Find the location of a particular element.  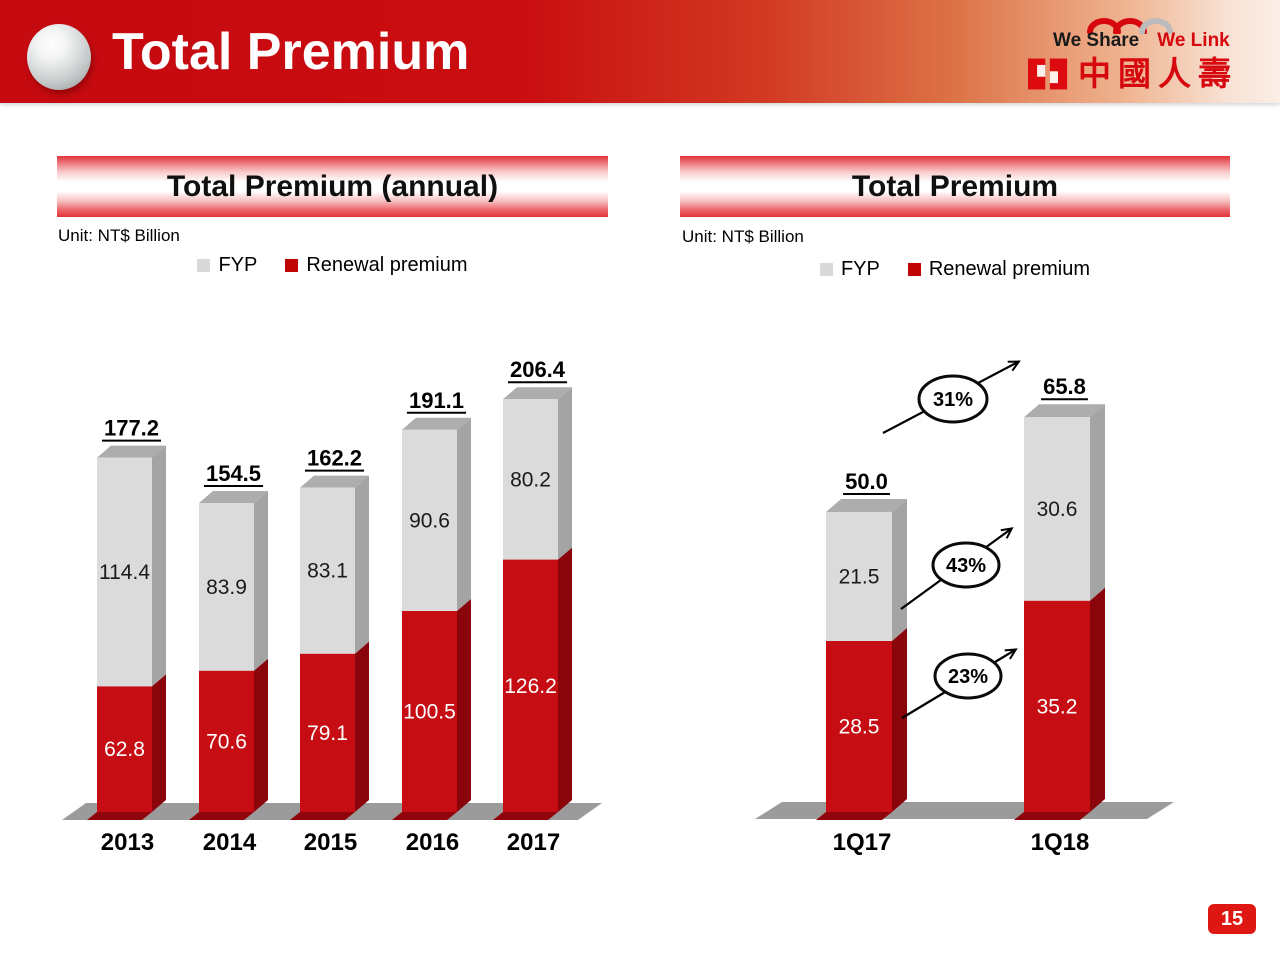

fyp-value-label: 90.6 is located at coordinates (429, 520).